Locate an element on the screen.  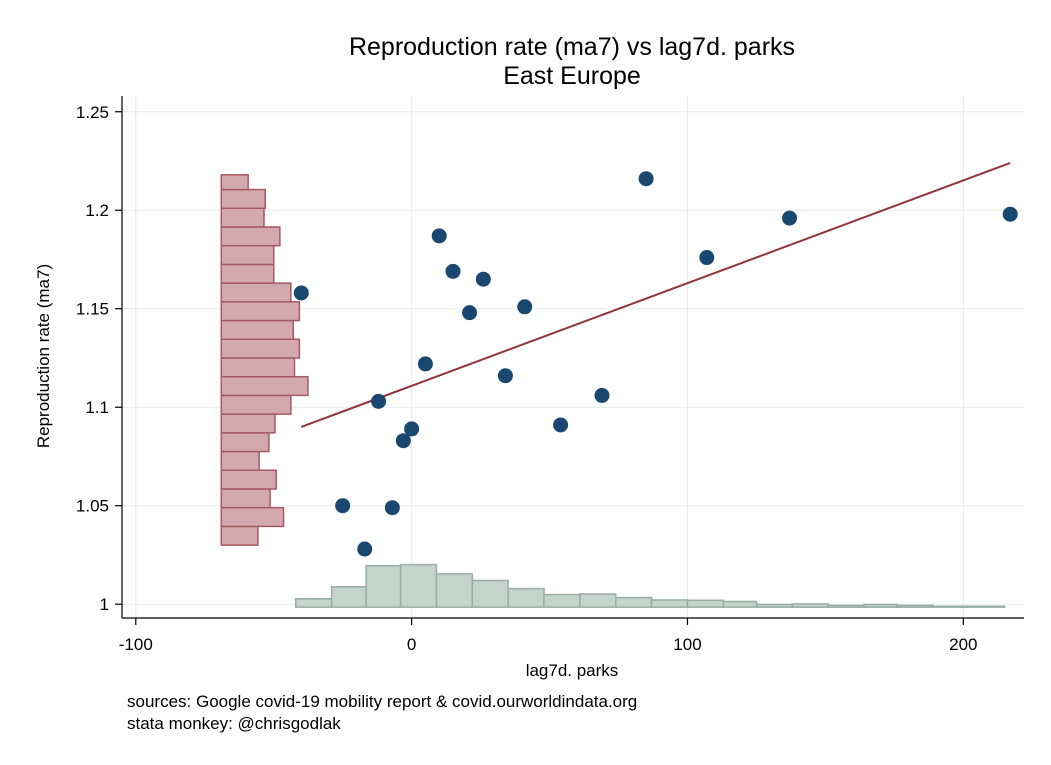
x-histogram is located at coordinates (650, 585).